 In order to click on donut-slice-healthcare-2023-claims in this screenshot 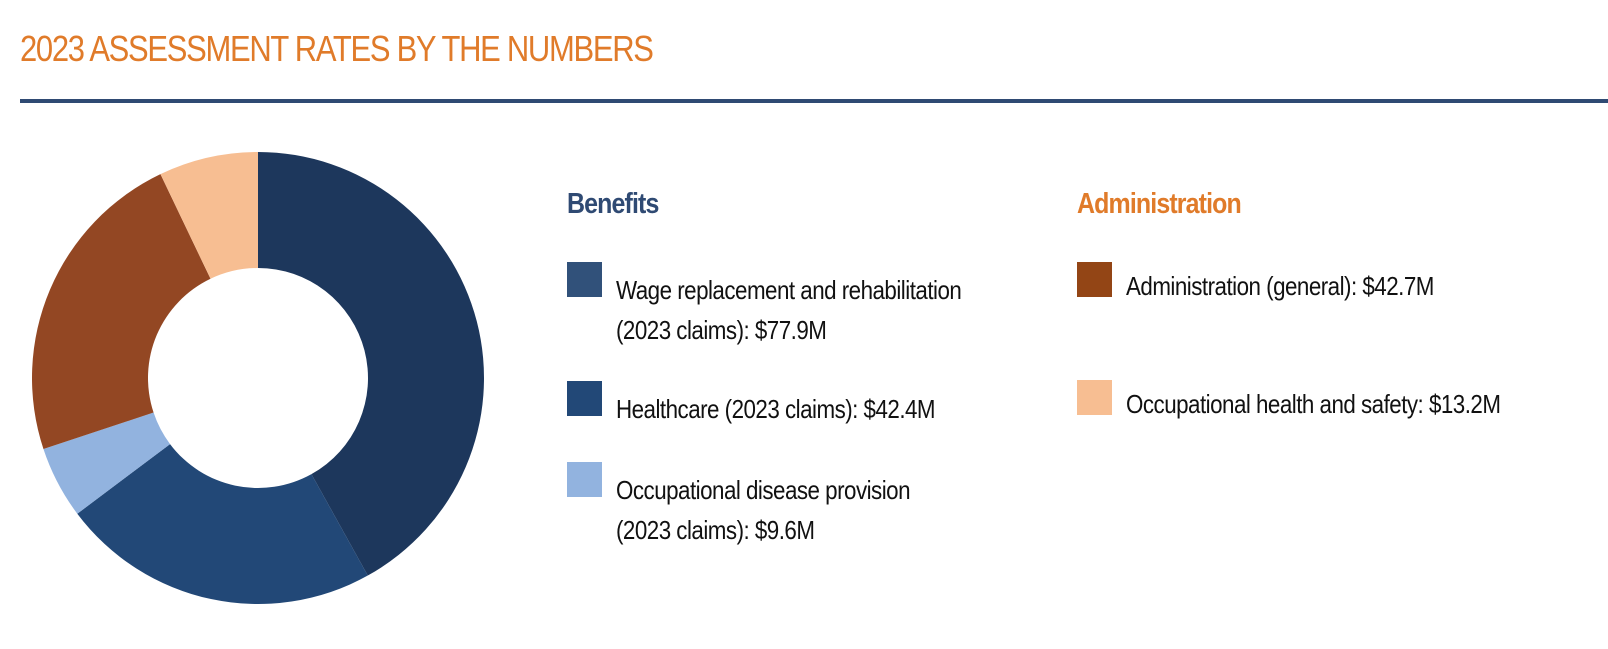, I will do `click(222, 524)`.